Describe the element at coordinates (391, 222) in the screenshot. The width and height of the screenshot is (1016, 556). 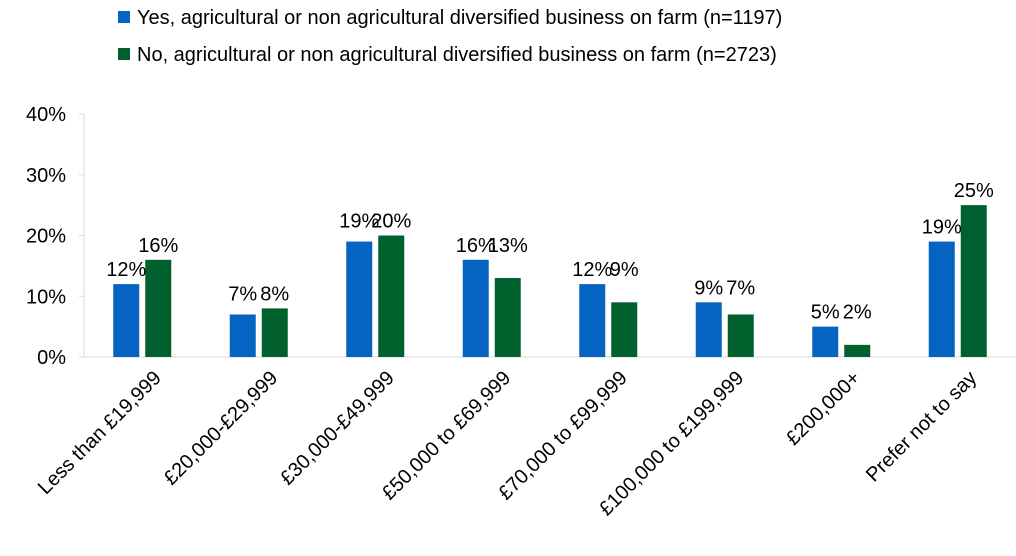
I see `data-label-series2-cat3: 20%` at that location.